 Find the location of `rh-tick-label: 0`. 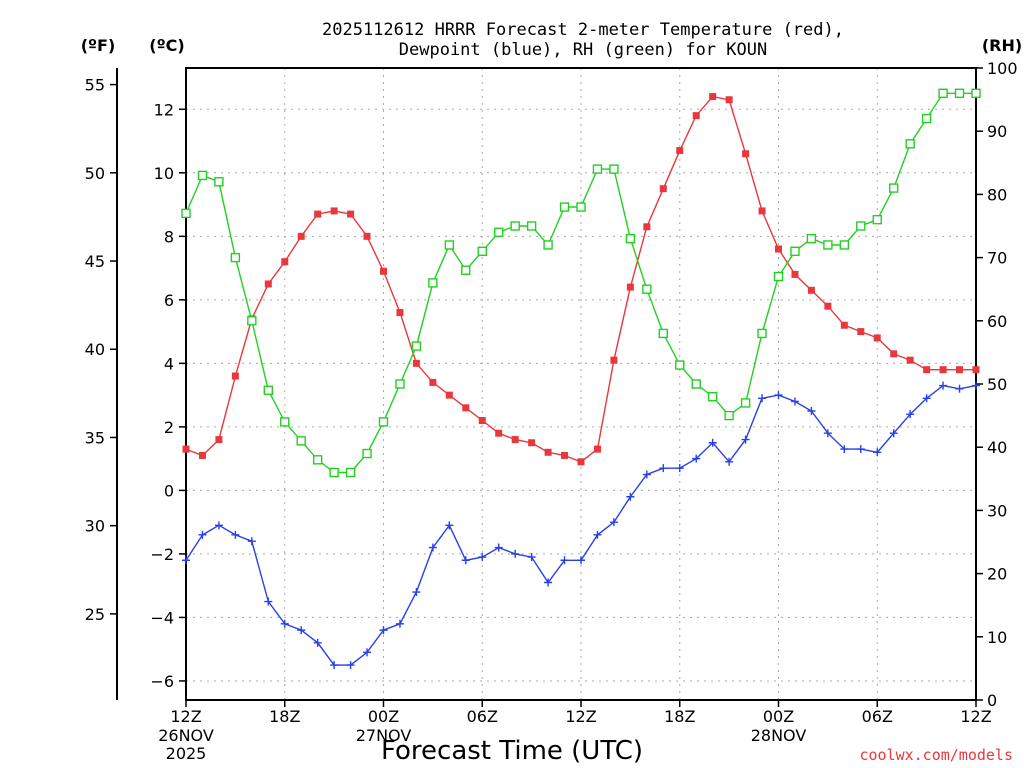

rh-tick-label: 0 is located at coordinates (992, 700).